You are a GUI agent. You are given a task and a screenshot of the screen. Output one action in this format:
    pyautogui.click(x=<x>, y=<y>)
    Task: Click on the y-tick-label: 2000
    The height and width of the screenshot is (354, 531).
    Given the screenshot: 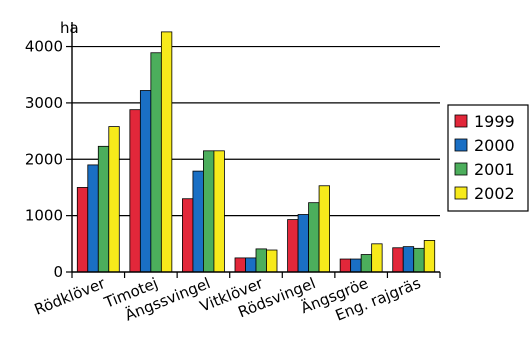 What is the action you would take?
    pyautogui.click(x=44, y=159)
    